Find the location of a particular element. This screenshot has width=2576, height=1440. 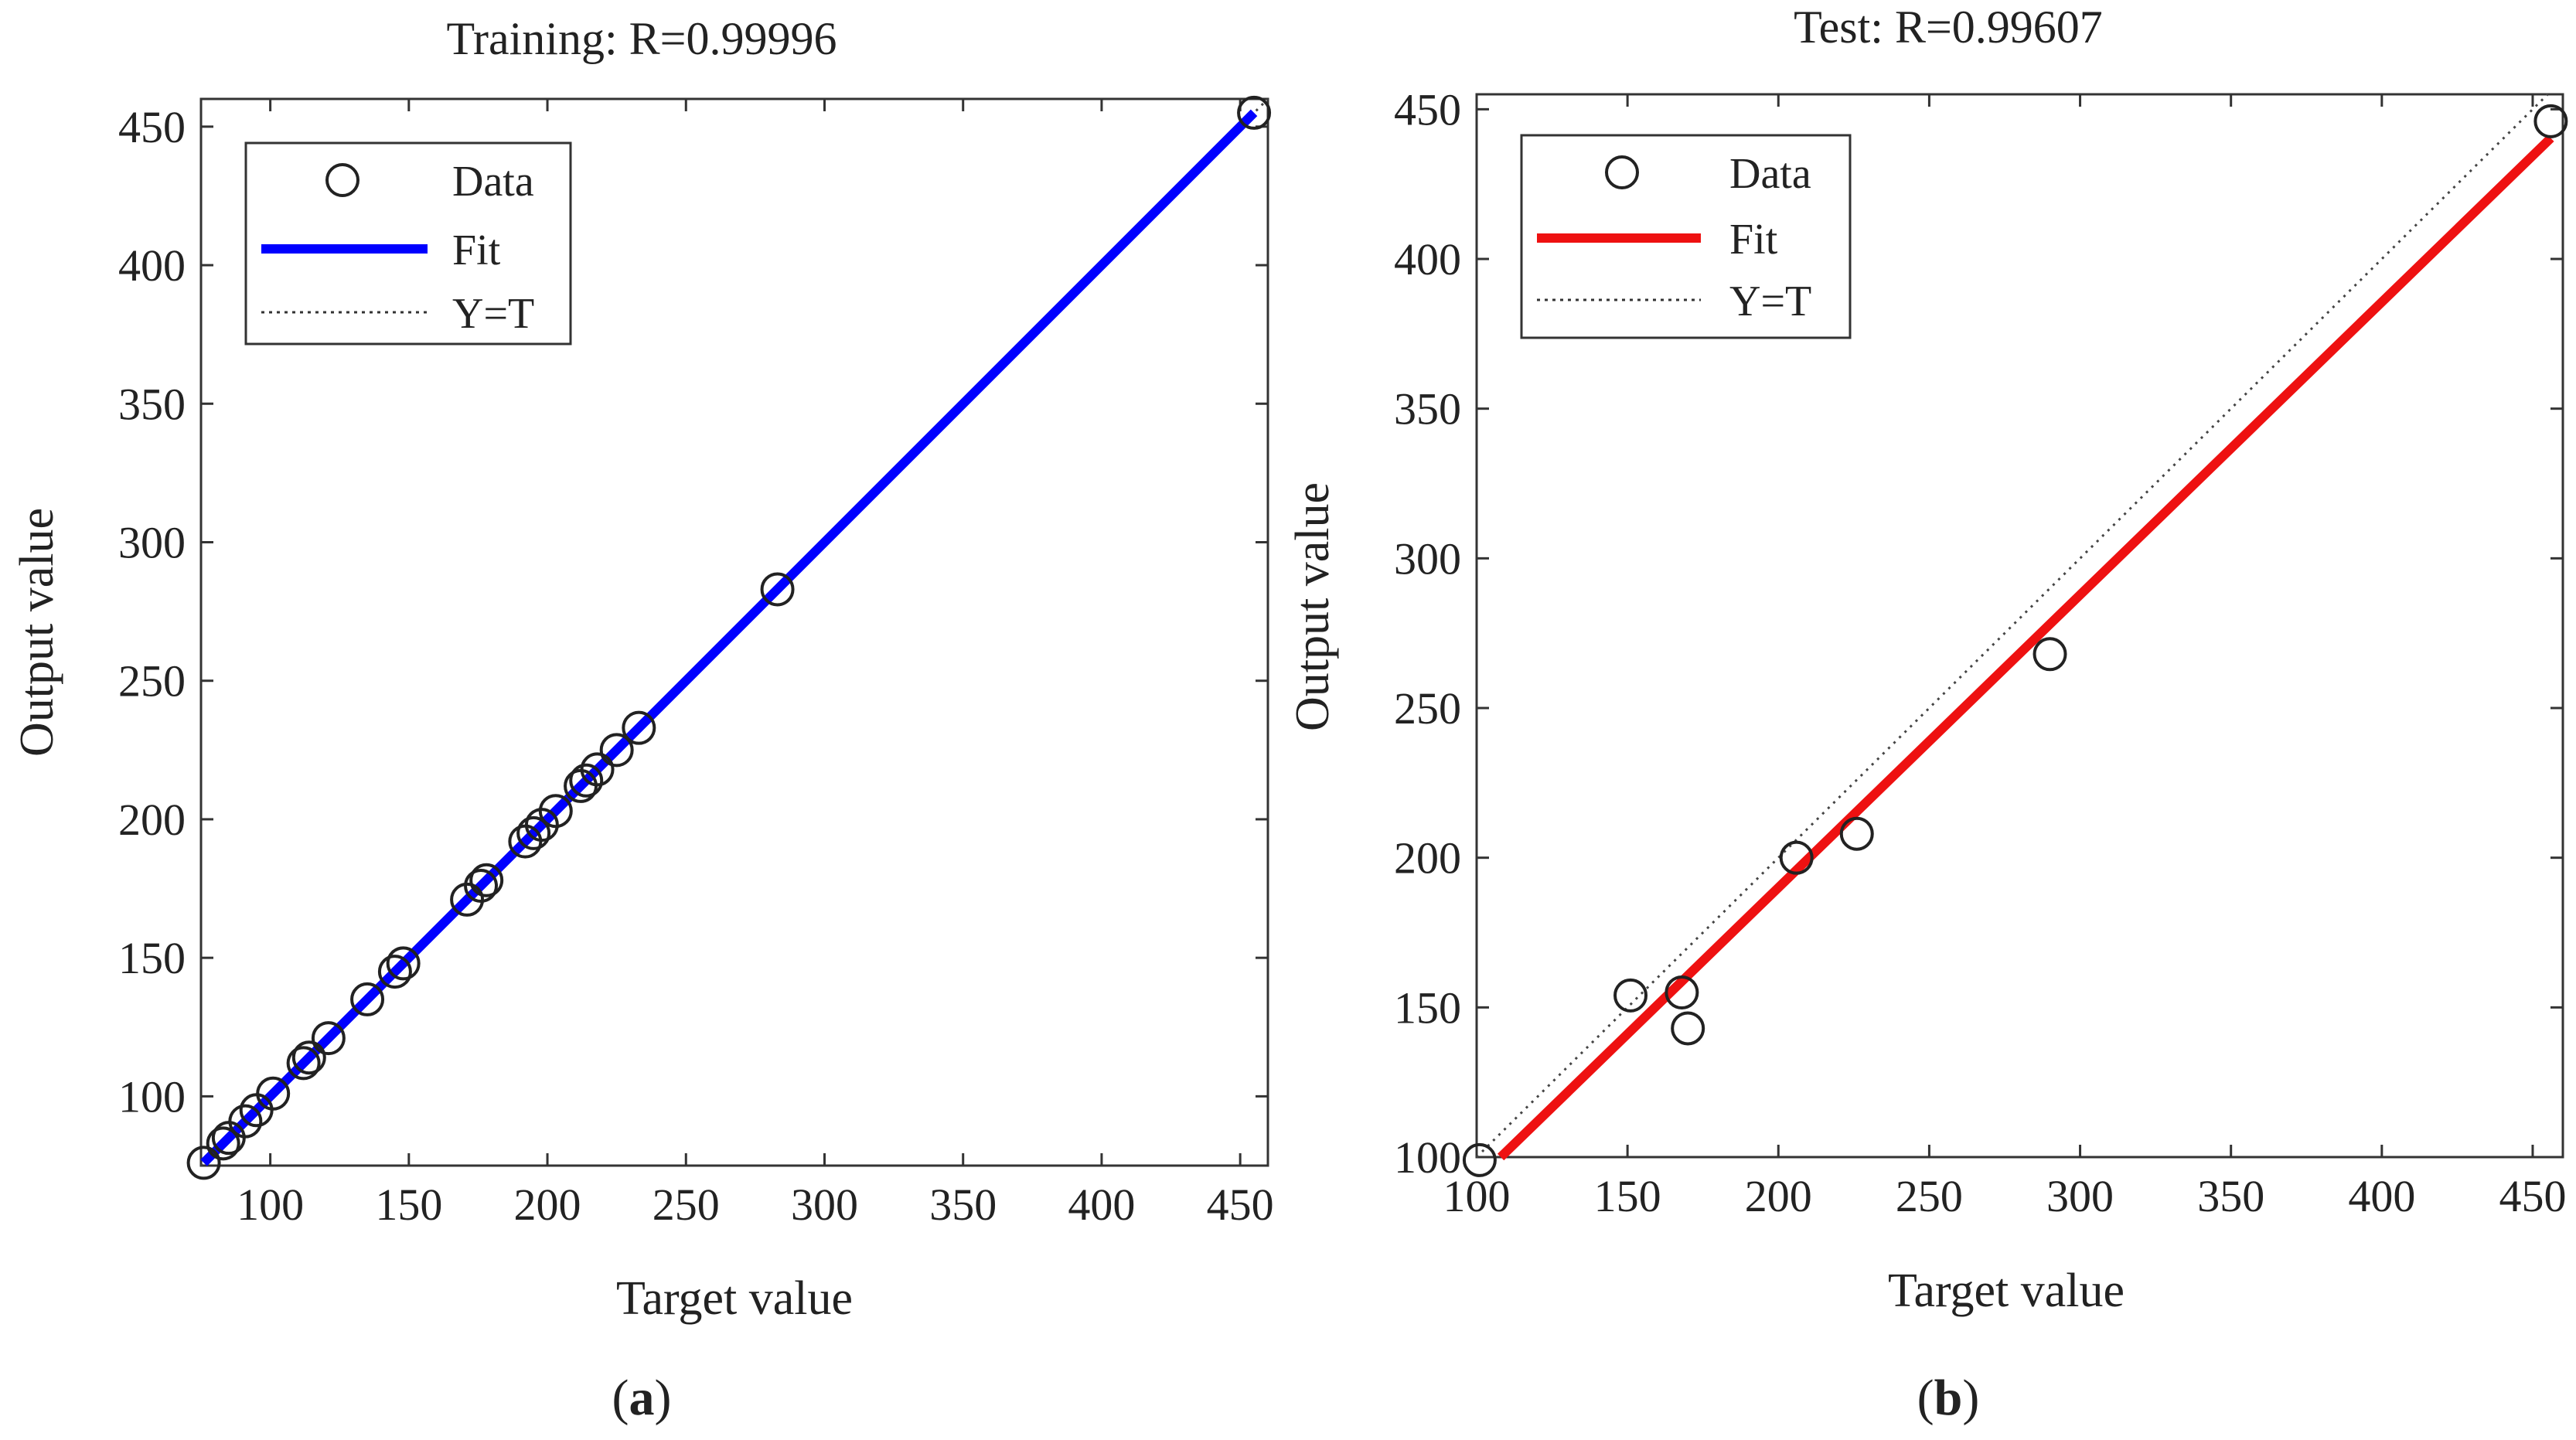

chart-a-xtick-label: 350 is located at coordinates (963, 1205).